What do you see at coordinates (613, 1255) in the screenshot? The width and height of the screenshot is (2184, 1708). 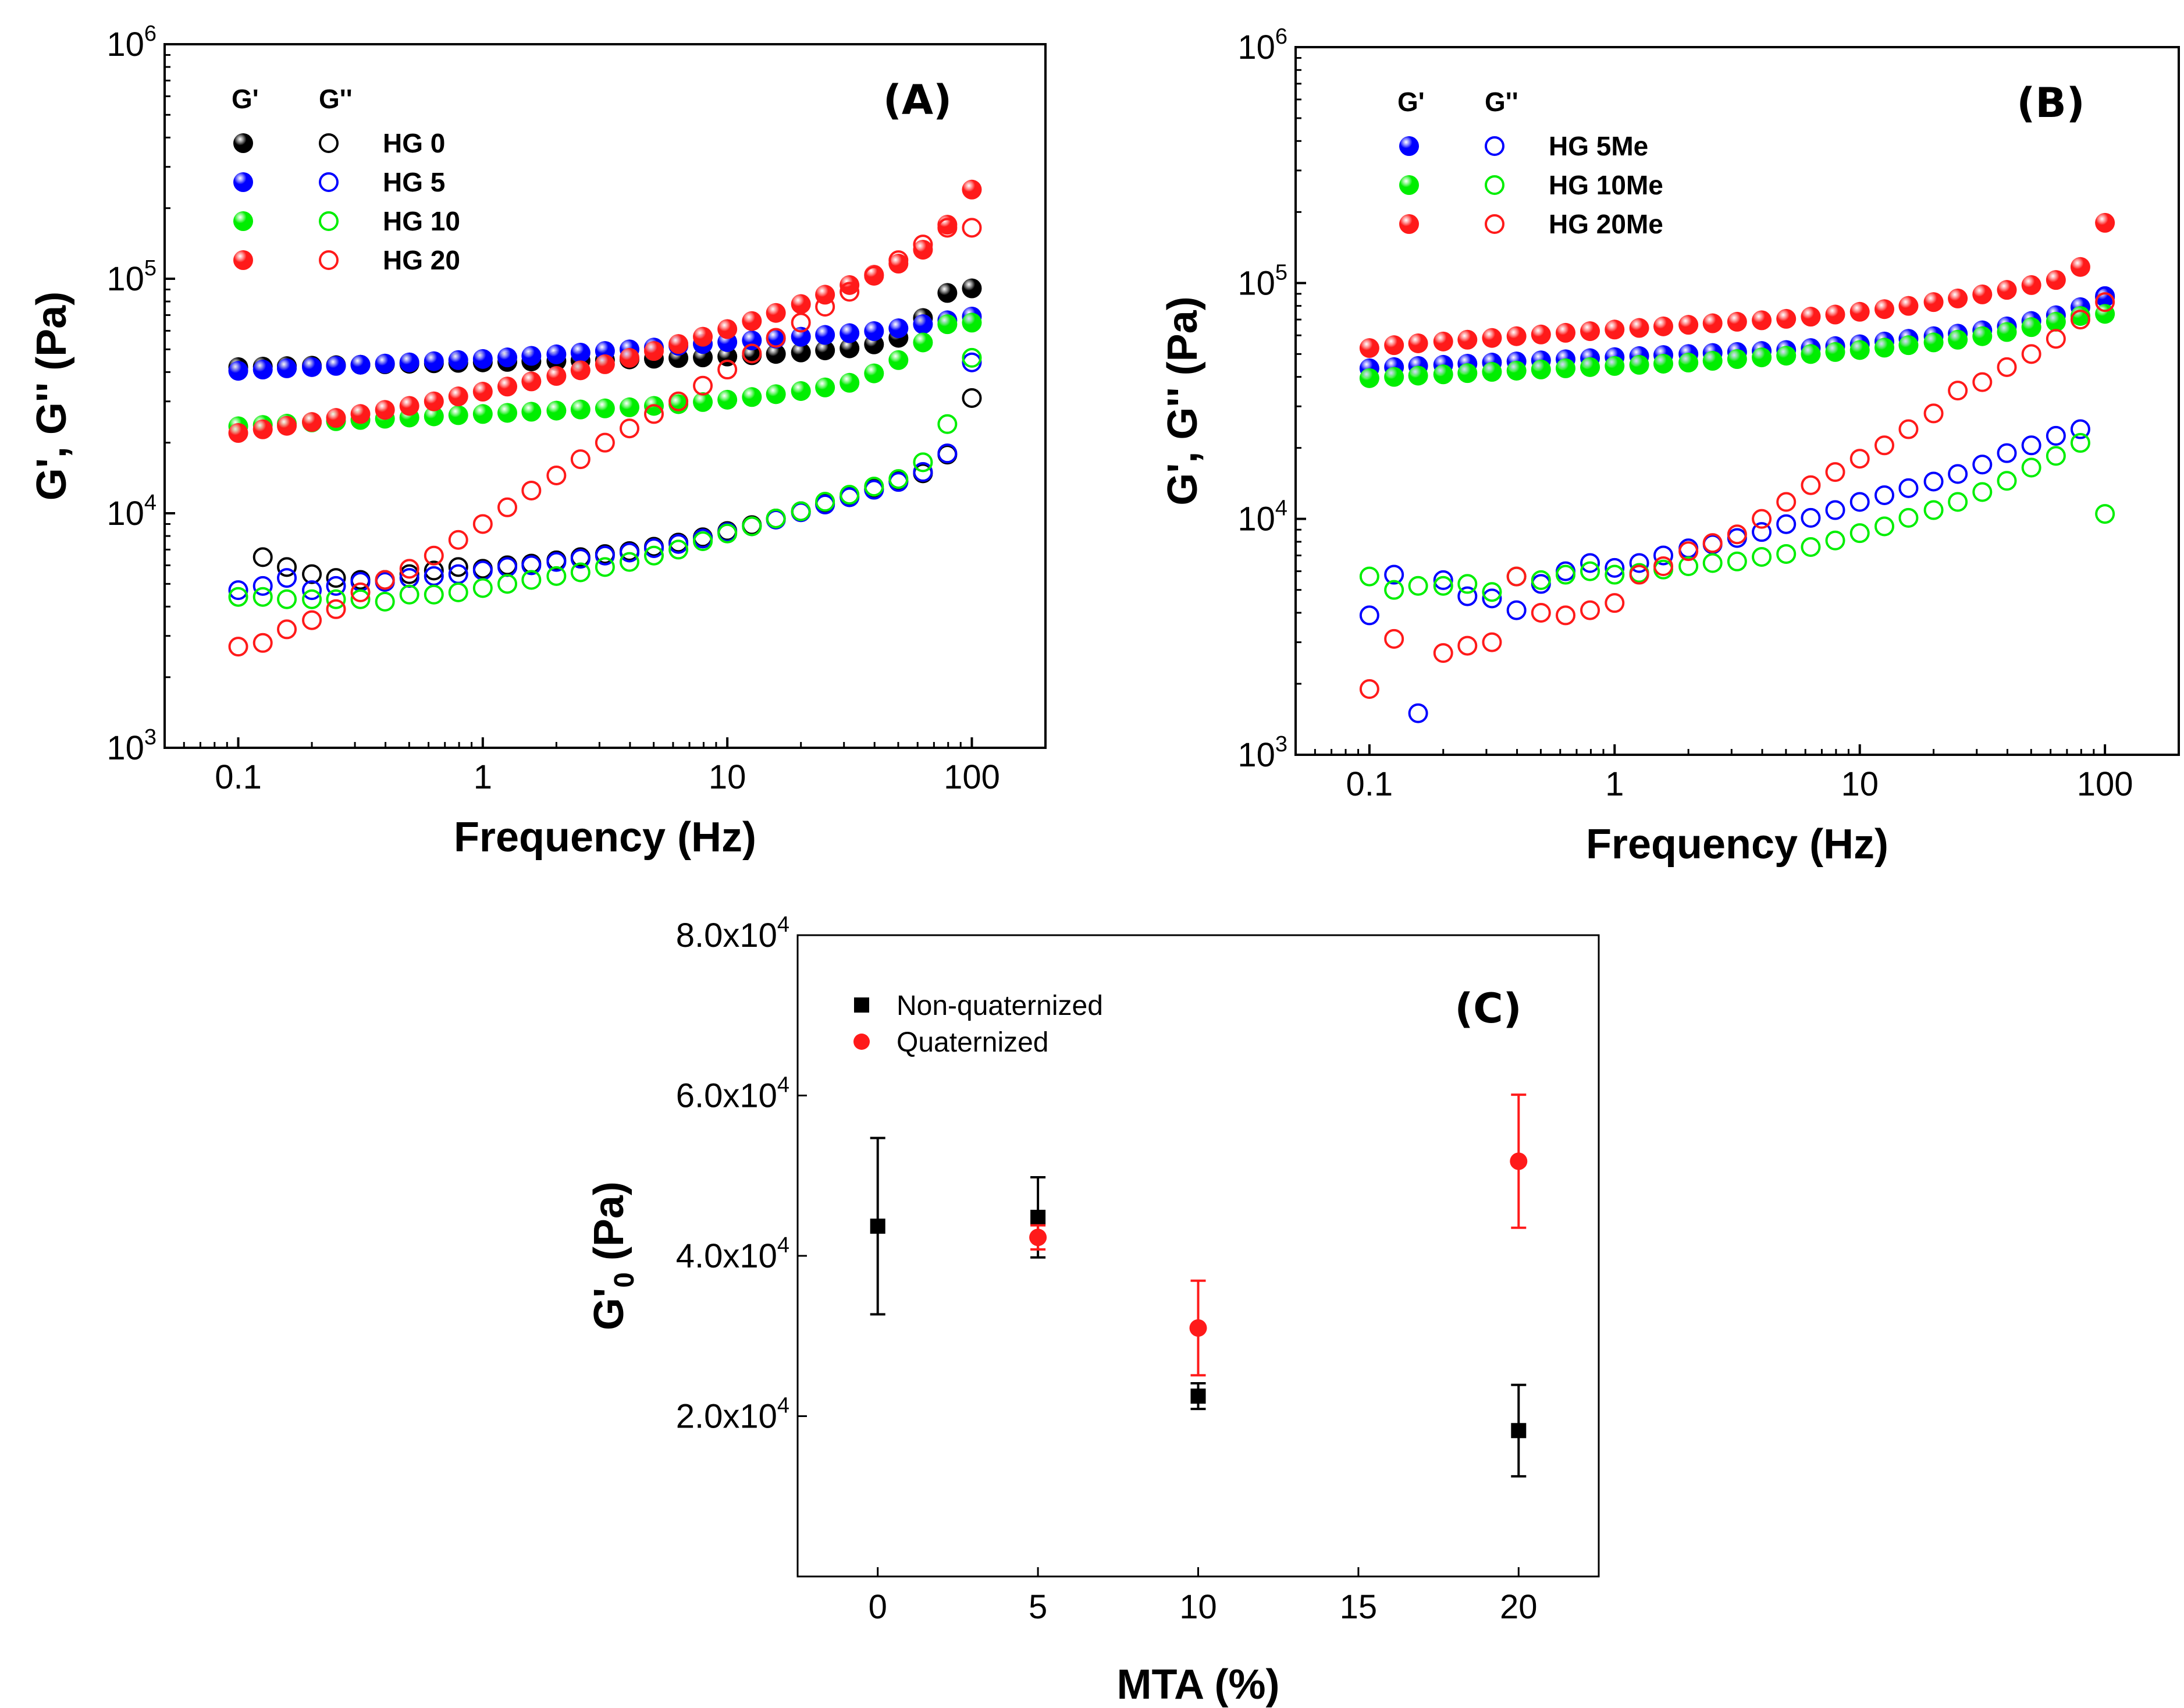 I see `y-axis-title: G'0 (Pa)` at bounding box center [613, 1255].